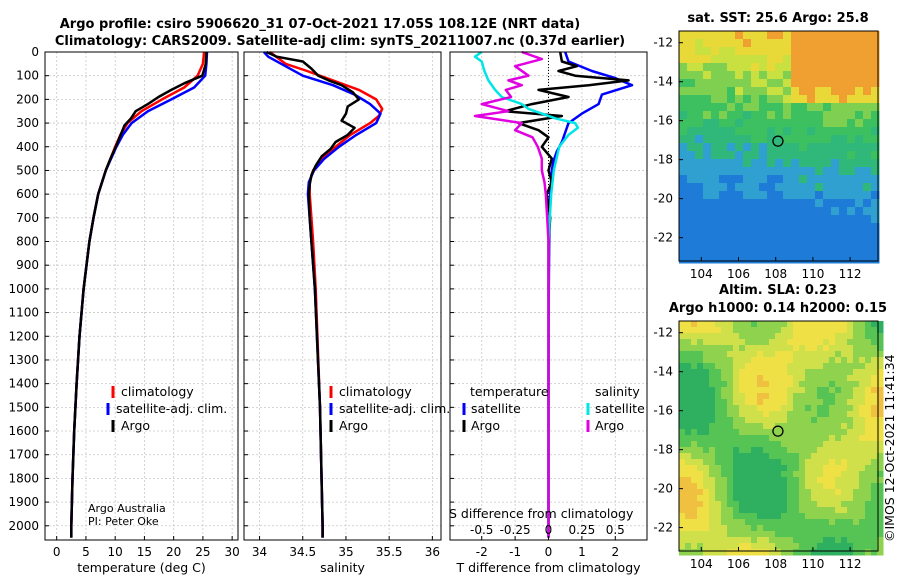  What do you see at coordinates (778, 290) in the screenshot?
I see `sla-map-title-line1: Altim. SLA: 0.23` at bounding box center [778, 290].